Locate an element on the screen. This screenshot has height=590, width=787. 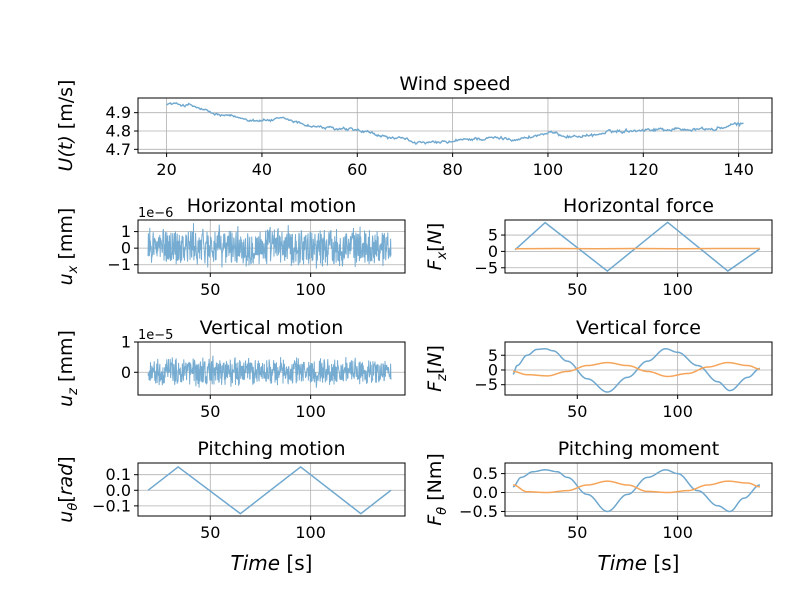
chart-title: Horizontal force is located at coordinates (638, 206).